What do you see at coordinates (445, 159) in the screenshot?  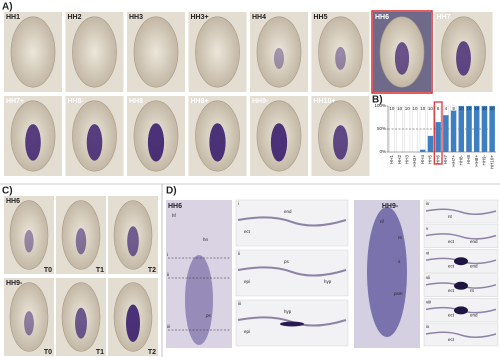 I see `x-tick-label: HH7` at bounding box center [445, 159].